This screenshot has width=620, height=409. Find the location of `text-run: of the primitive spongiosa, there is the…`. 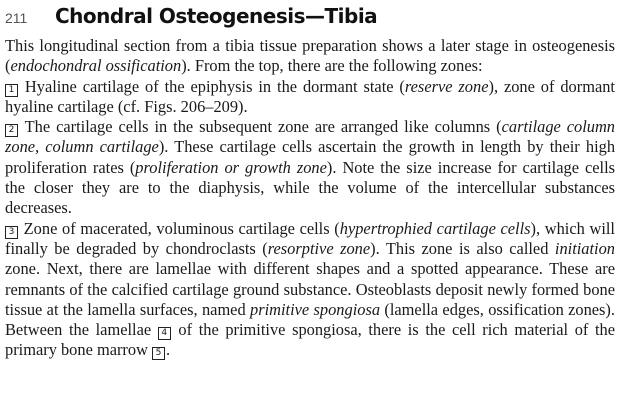

text-run: of the primitive spongiosa, there is the… is located at coordinates (310, 340).